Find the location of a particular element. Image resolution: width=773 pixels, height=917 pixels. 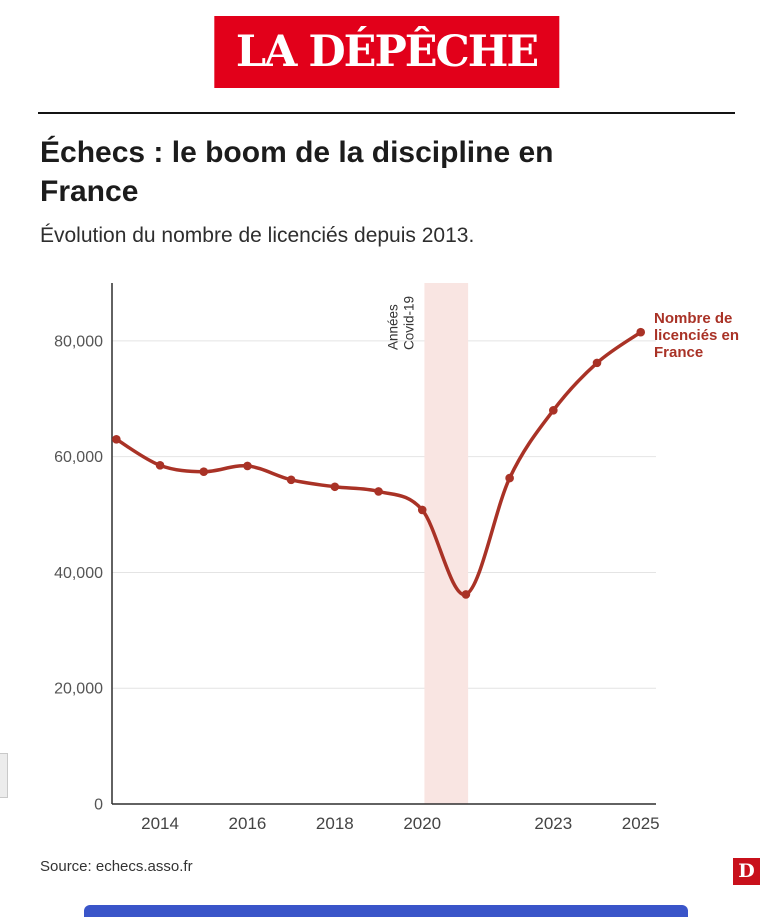

covid-band-label: Années is located at coordinates (392, 327).